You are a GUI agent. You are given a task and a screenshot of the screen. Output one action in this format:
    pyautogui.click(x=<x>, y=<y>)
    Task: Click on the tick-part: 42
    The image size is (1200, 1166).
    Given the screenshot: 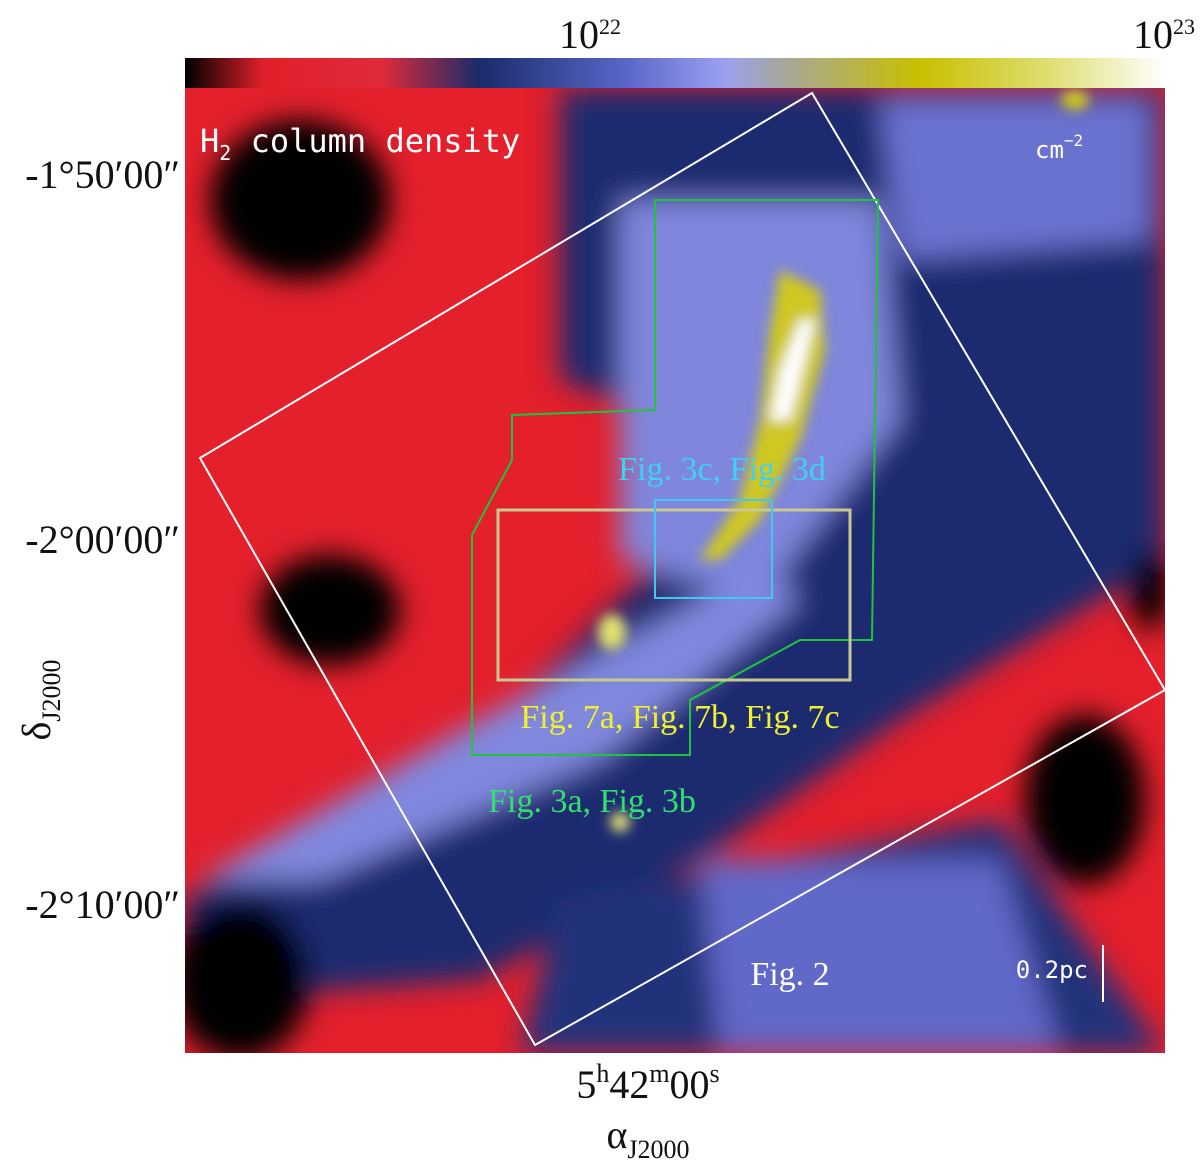 What is the action you would take?
    pyautogui.click(x=629, y=1084)
    